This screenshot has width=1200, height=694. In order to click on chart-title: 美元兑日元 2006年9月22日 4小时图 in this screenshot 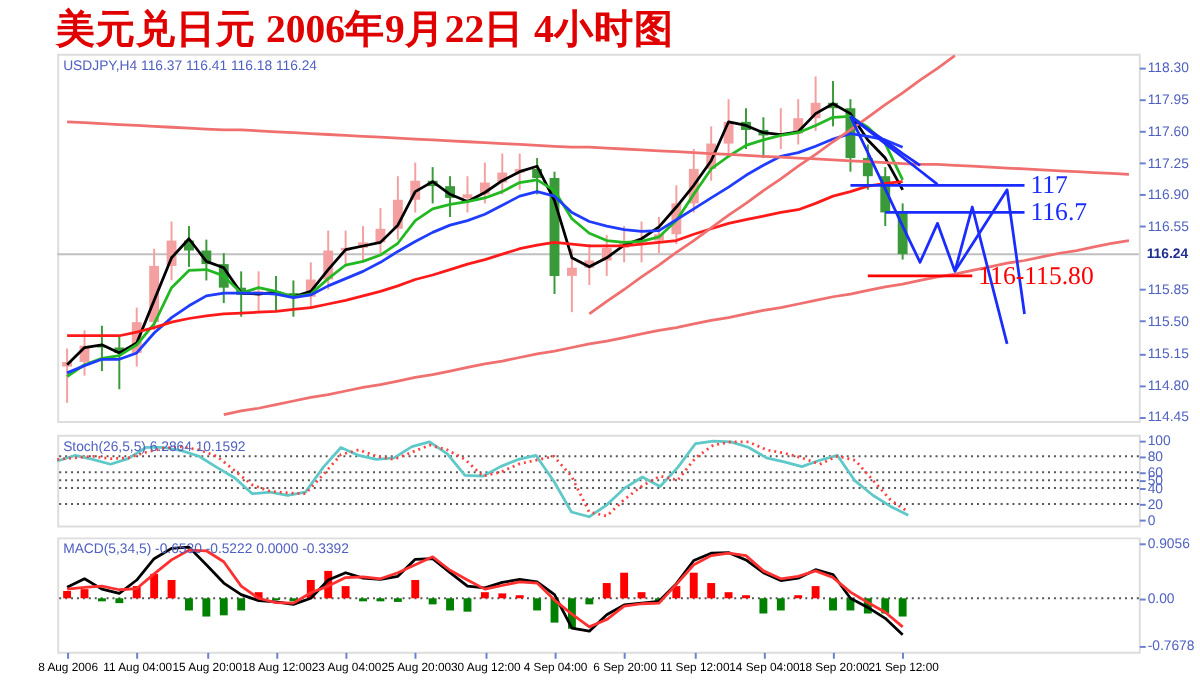, I will do `click(364, 28)`.